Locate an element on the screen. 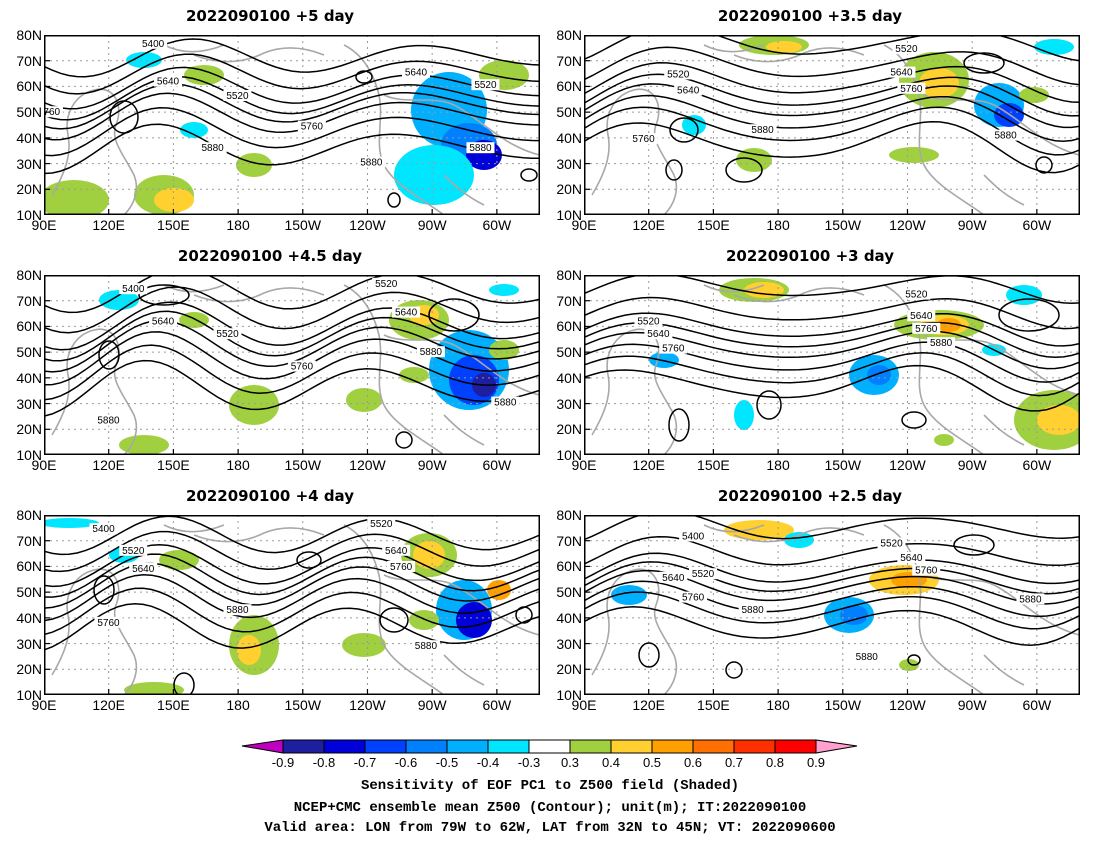  colorbar-max-triangle is located at coordinates (836, 746).